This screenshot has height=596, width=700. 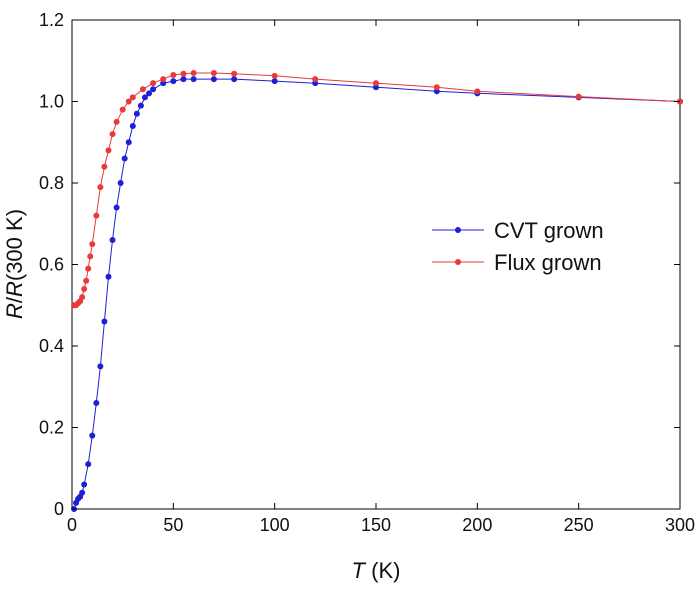 I want to click on y-tick-label: 0.2, so click(x=51, y=428).